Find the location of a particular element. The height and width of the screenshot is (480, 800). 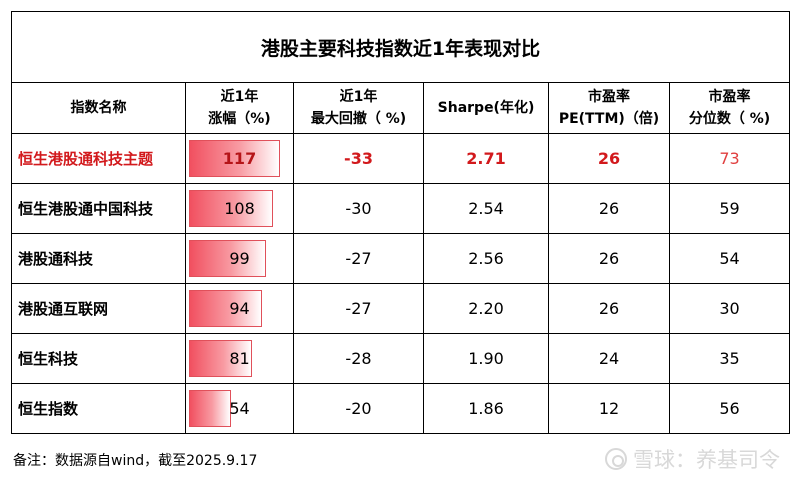

gain-value: 117 is located at coordinates (239, 158).